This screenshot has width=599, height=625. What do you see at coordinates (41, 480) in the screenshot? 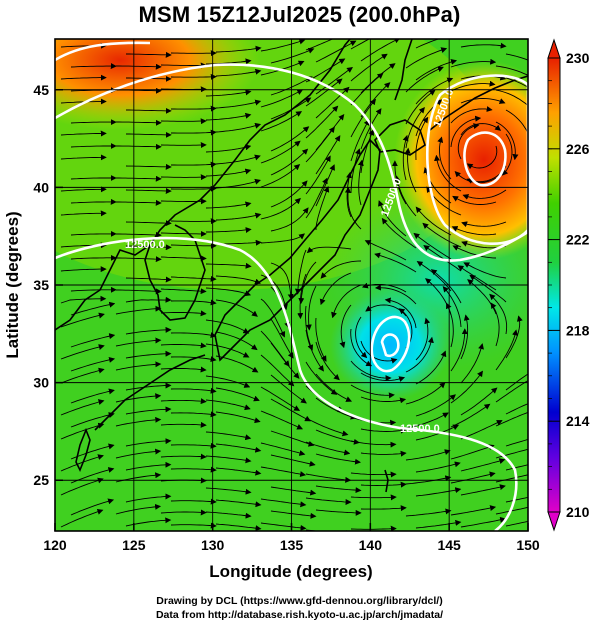
I see `y-tick-label: 25` at bounding box center [41, 480].